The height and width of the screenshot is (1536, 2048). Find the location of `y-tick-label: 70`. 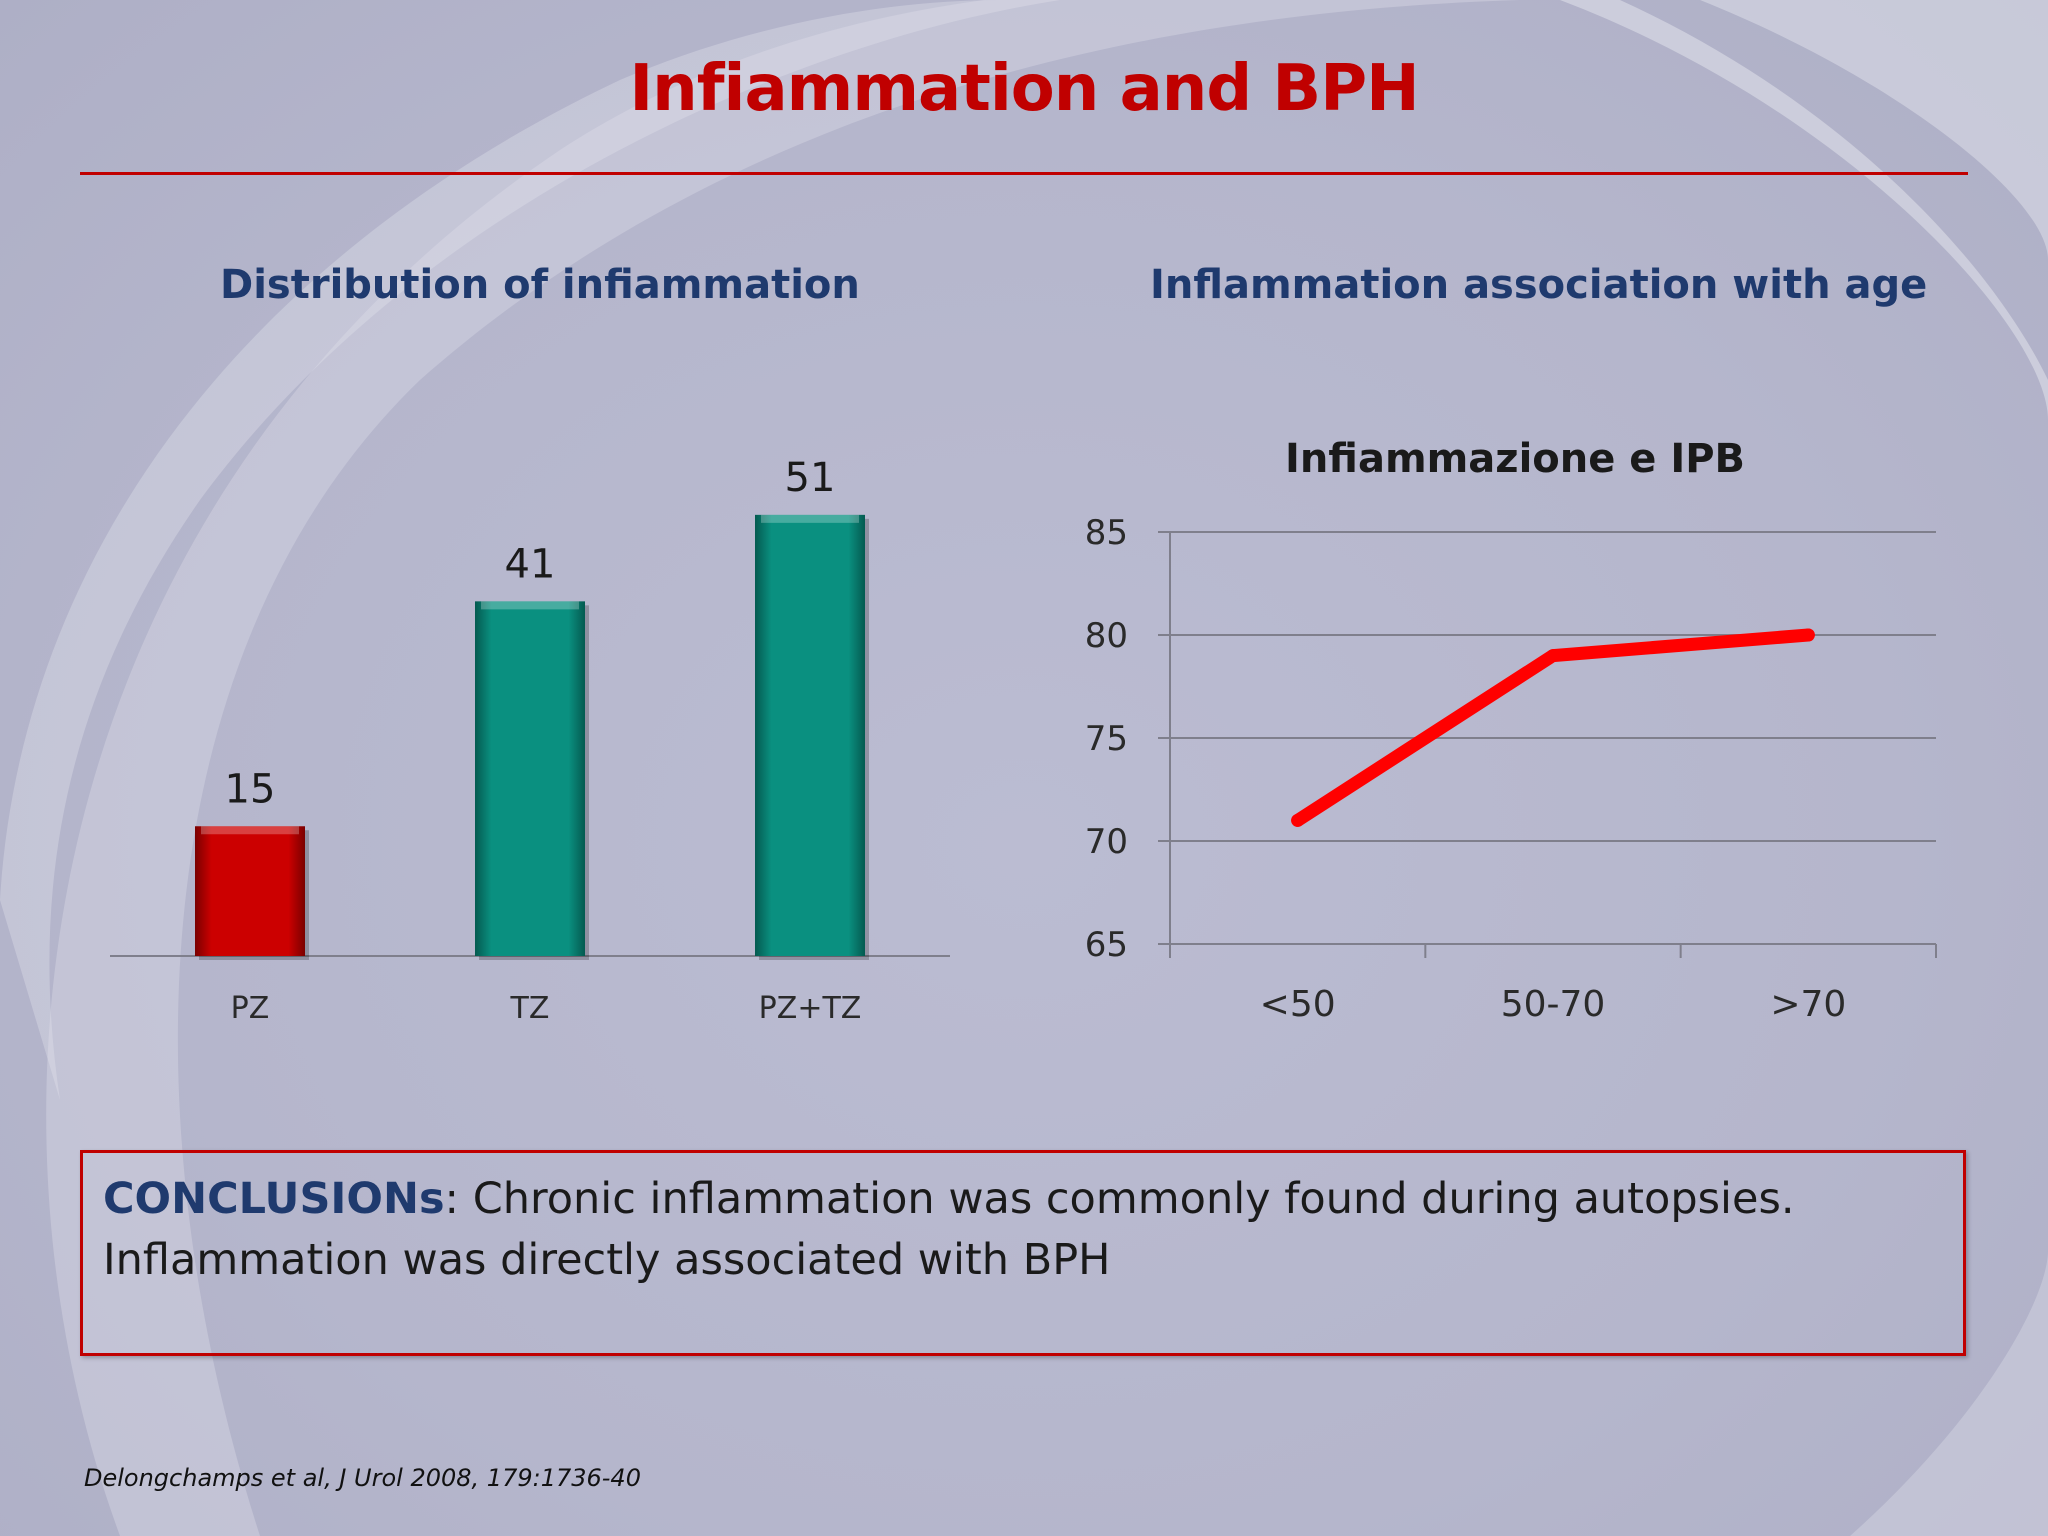

y-tick-label: 70 is located at coordinates (1106, 842).